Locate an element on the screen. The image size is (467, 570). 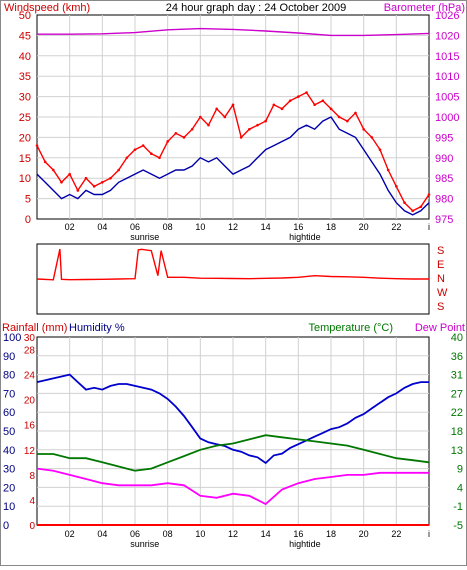
barometer-tick: 1000 is located at coordinates (447, 118).